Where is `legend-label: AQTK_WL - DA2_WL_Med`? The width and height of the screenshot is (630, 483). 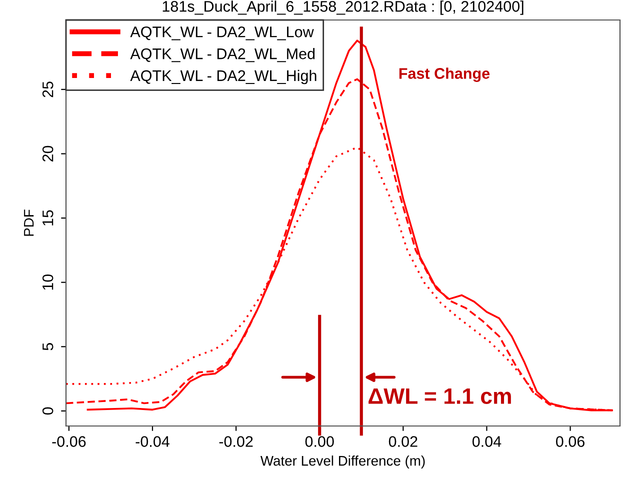
legend-label: AQTK_WL - DA2_WL_Med is located at coordinates (222, 55).